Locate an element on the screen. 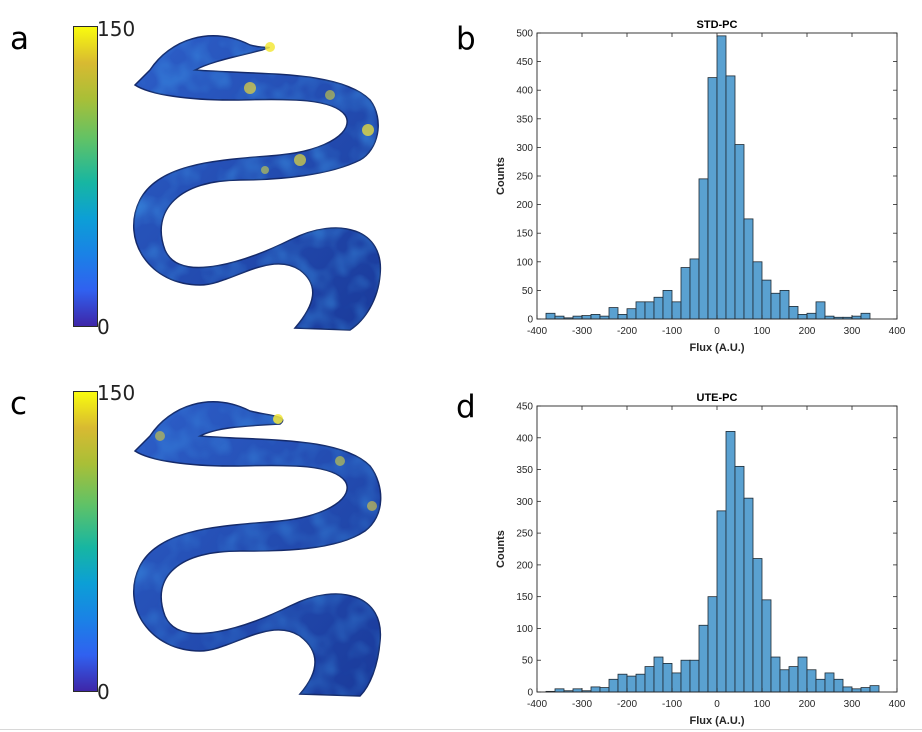  ute-pc-xtick-label: -200 is located at coordinates (627, 704).